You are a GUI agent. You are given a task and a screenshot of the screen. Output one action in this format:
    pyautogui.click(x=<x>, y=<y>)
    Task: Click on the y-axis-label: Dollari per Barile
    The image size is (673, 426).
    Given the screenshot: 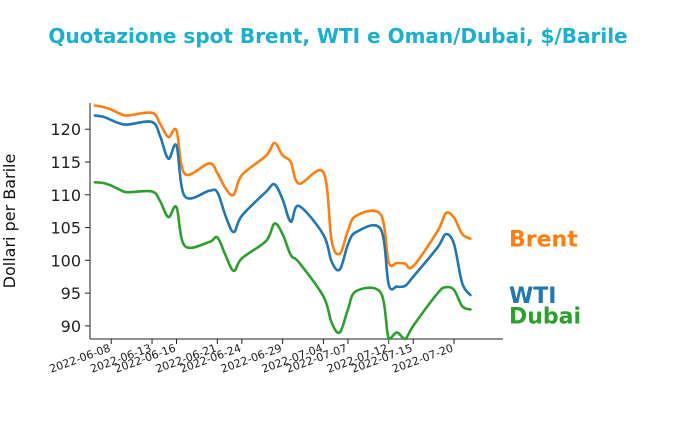 What is the action you would take?
    pyautogui.click(x=9, y=221)
    